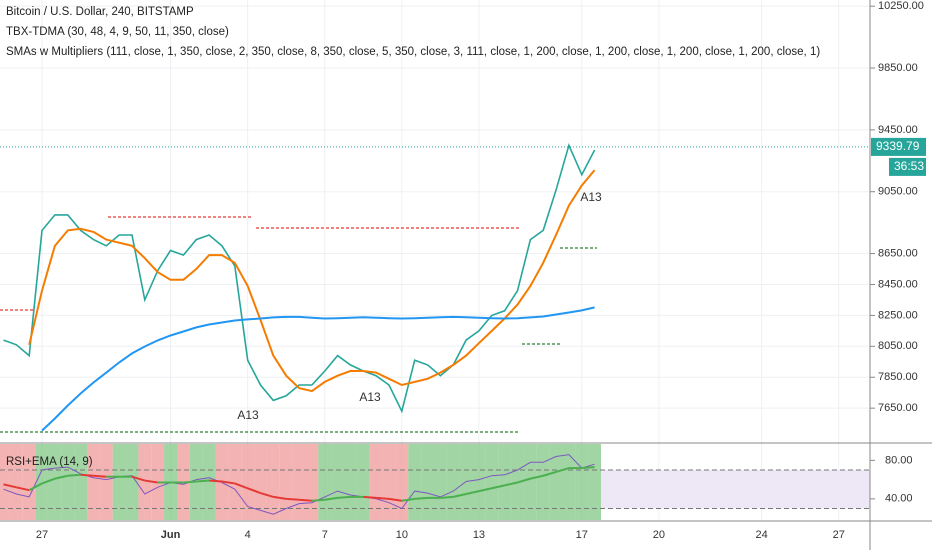 The image size is (932, 550). I want to click on y-tick-label: 40.00, so click(899, 499).